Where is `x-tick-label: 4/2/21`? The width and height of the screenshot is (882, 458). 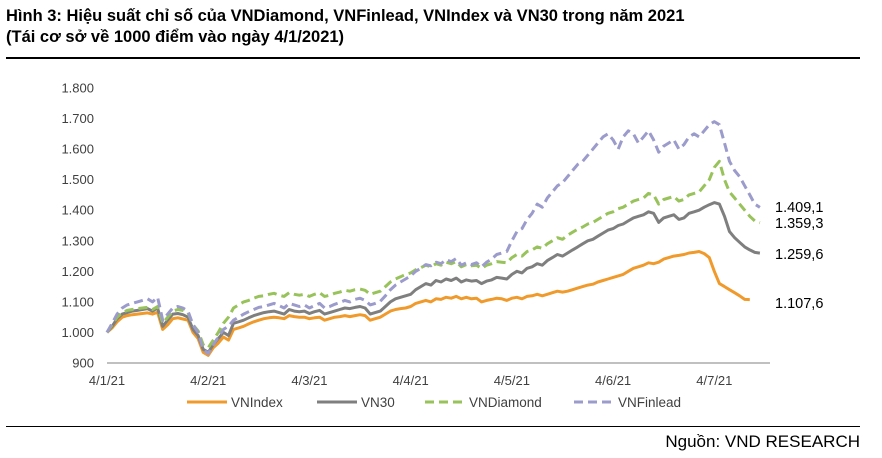 x-tick-label: 4/2/21 is located at coordinates (208, 380).